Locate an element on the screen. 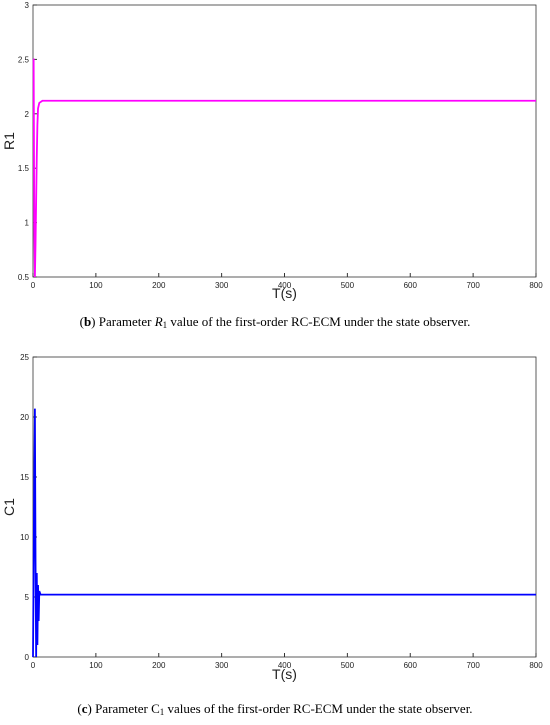 This screenshot has height=725, width=550. caption-part: R is located at coordinates (158, 321).